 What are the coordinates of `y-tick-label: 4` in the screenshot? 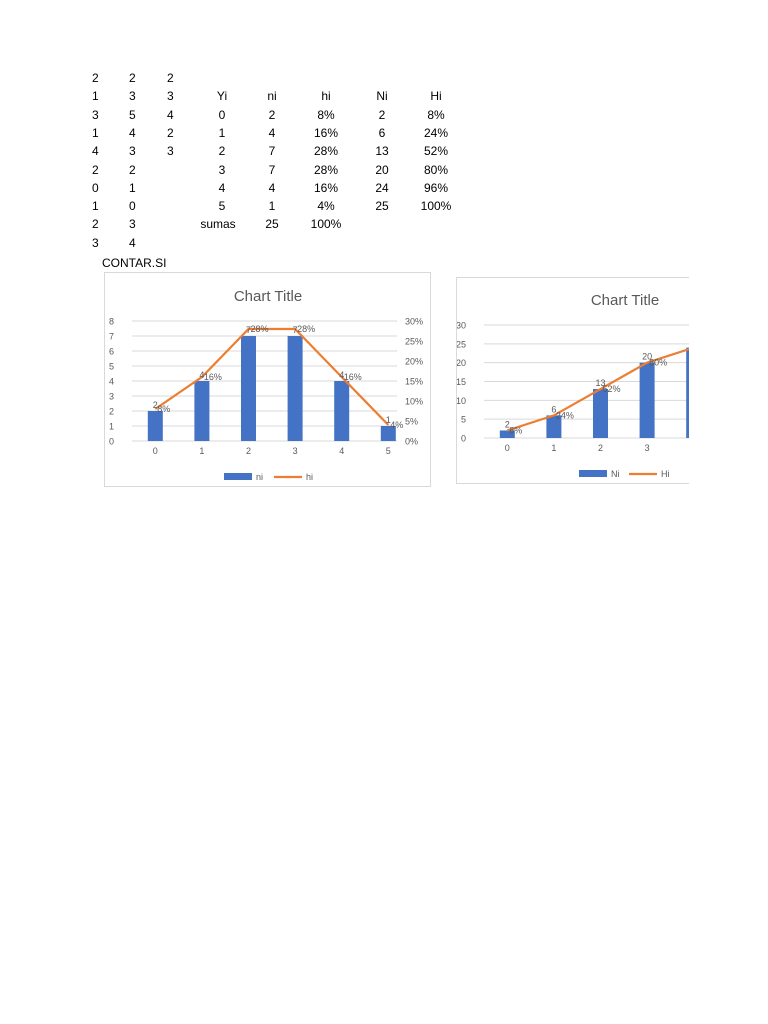 It's located at (111, 382).